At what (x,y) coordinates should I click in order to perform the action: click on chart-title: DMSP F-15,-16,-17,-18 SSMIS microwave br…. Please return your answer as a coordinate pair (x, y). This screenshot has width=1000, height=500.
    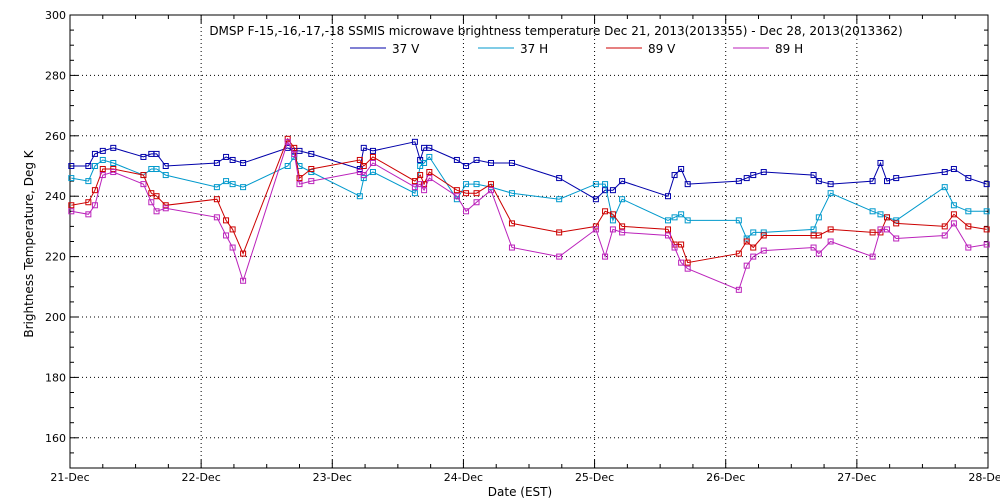
    Looking at the image, I should click on (555, 31).